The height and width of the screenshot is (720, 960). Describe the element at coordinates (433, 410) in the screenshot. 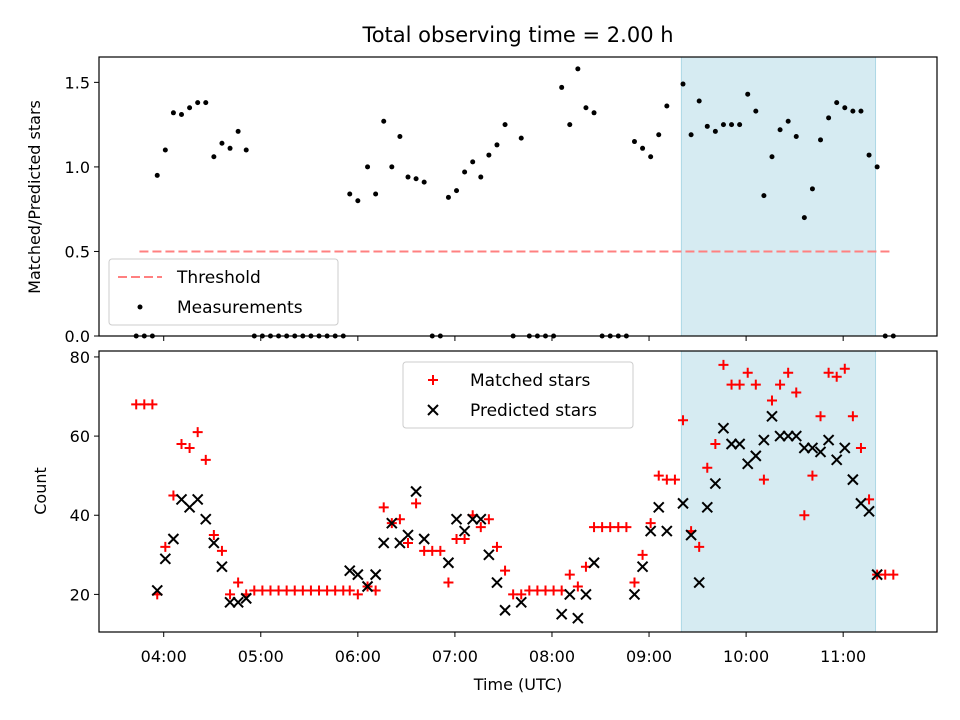

I see `legend-predicted-swatch` at that location.